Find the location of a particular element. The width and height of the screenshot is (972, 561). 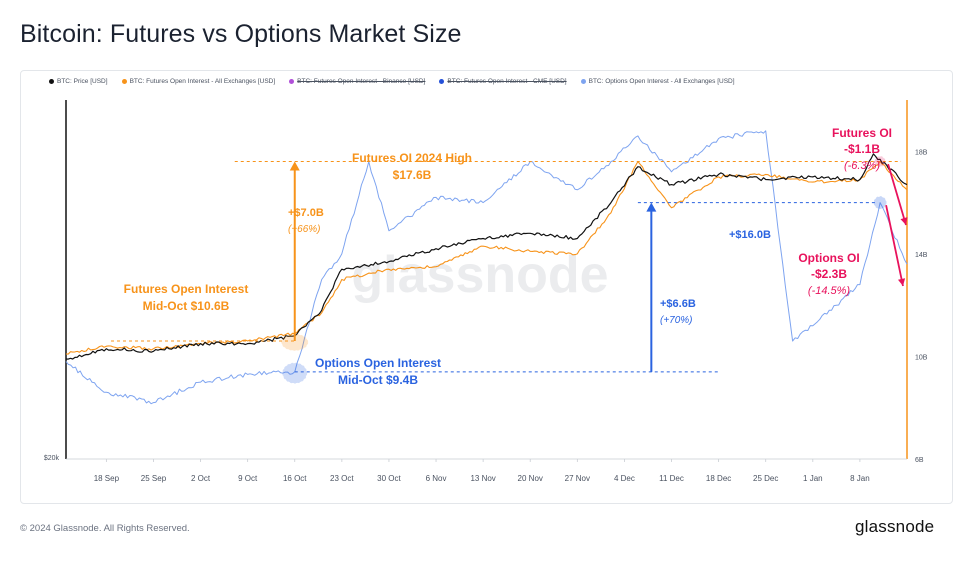

x-axis-tick-label: 27 Nov is located at coordinates (577, 478).